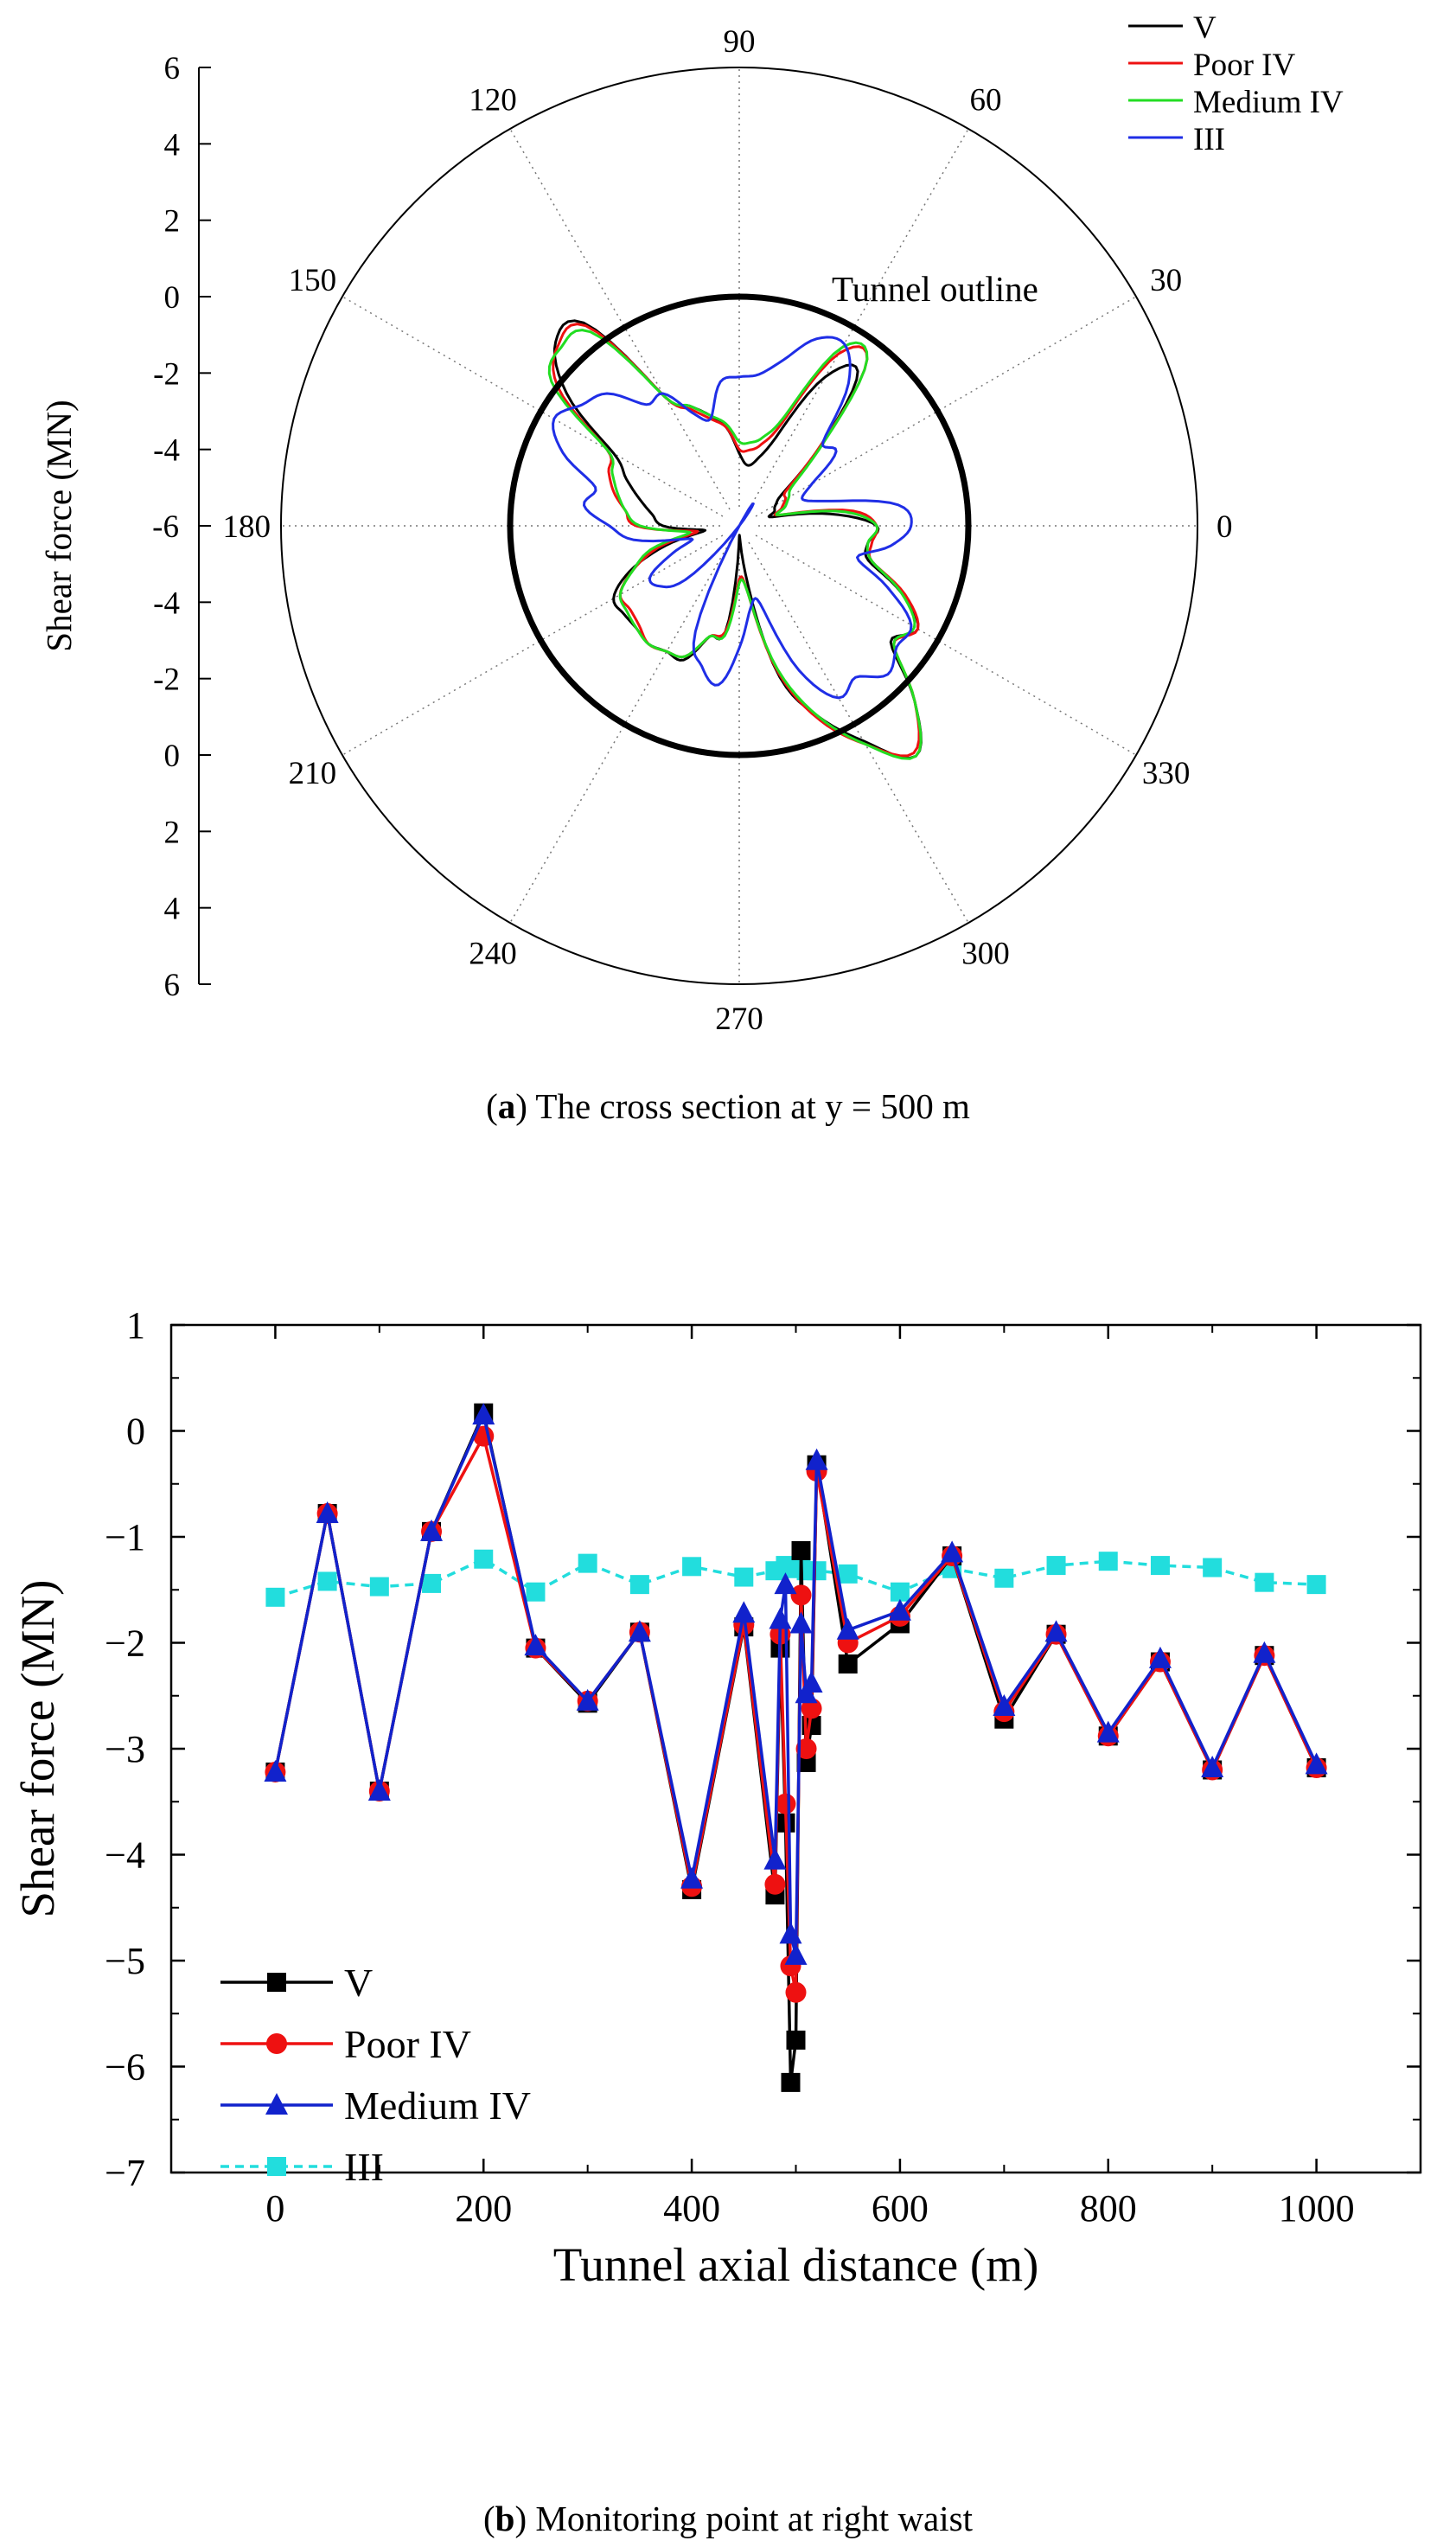 This screenshot has height=2547, width=1456. What do you see at coordinates (505, 2519) in the screenshot?
I see `caption-b-label: b` at bounding box center [505, 2519].